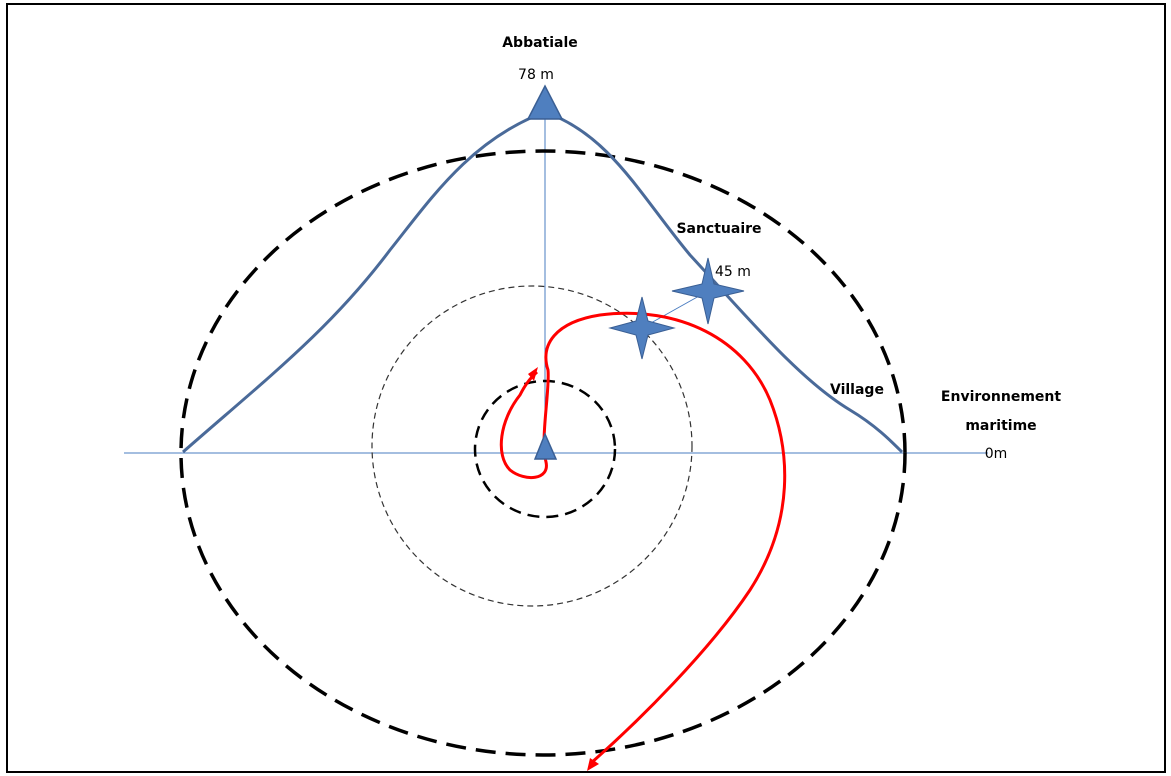 This screenshot has height=776, width=1171. What do you see at coordinates (718, 229) in the screenshot?
I see `sanctuaire-label: Sanctuaire` at bounding box center [718, 229].